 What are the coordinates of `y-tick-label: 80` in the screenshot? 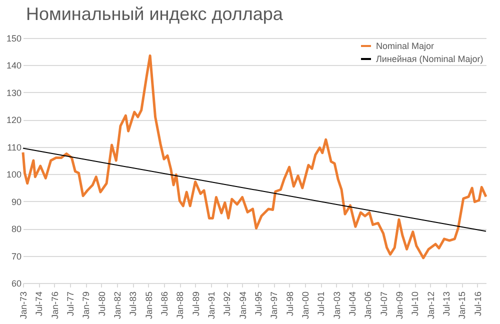 It's located at (16, 229).